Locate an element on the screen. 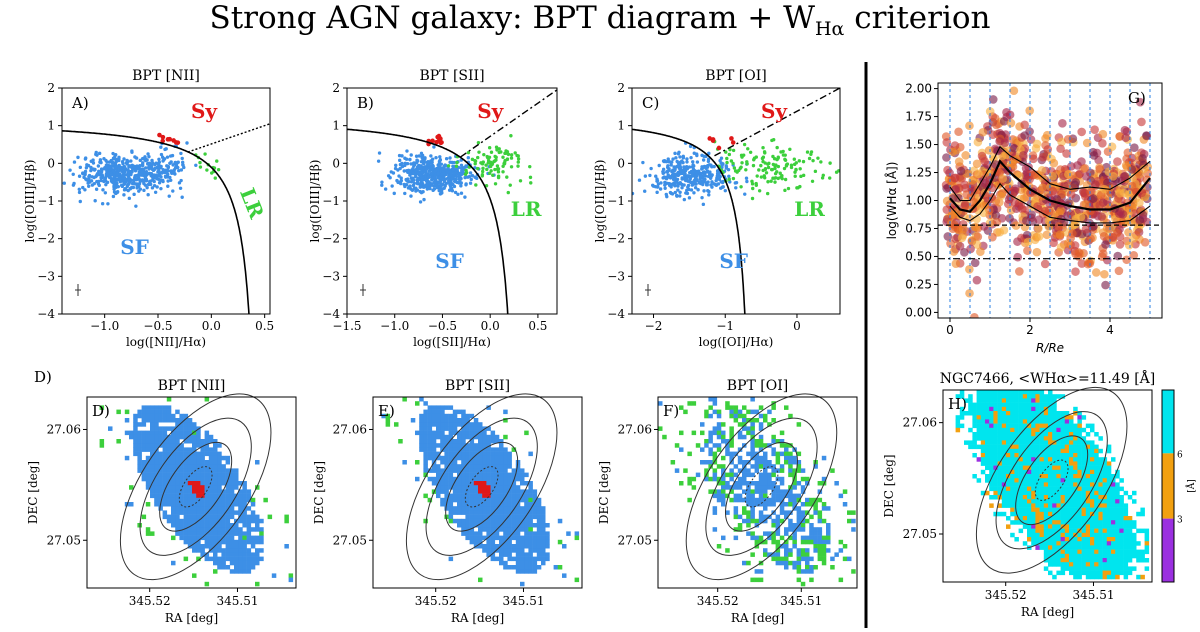 The image size is (1200, 632). xtick-label-B: −1.0 is located at coordinates (394, 326).